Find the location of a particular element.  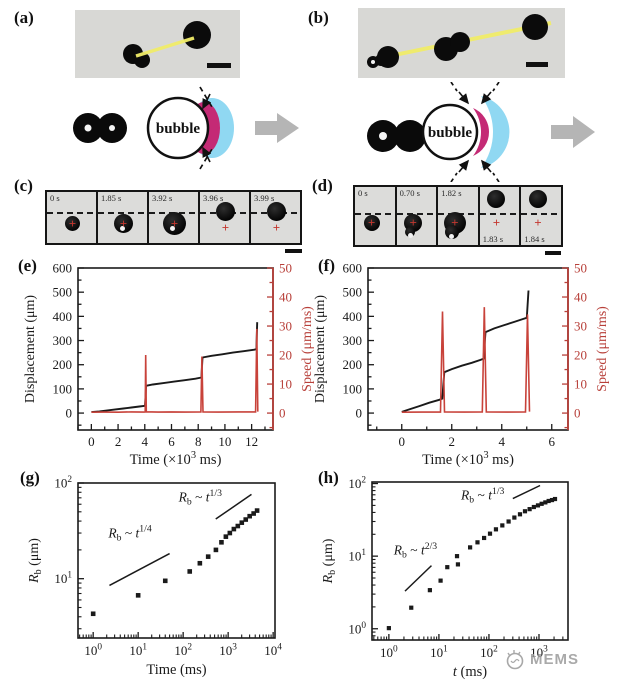

micrograph-b is located at coordinates (461, 43).